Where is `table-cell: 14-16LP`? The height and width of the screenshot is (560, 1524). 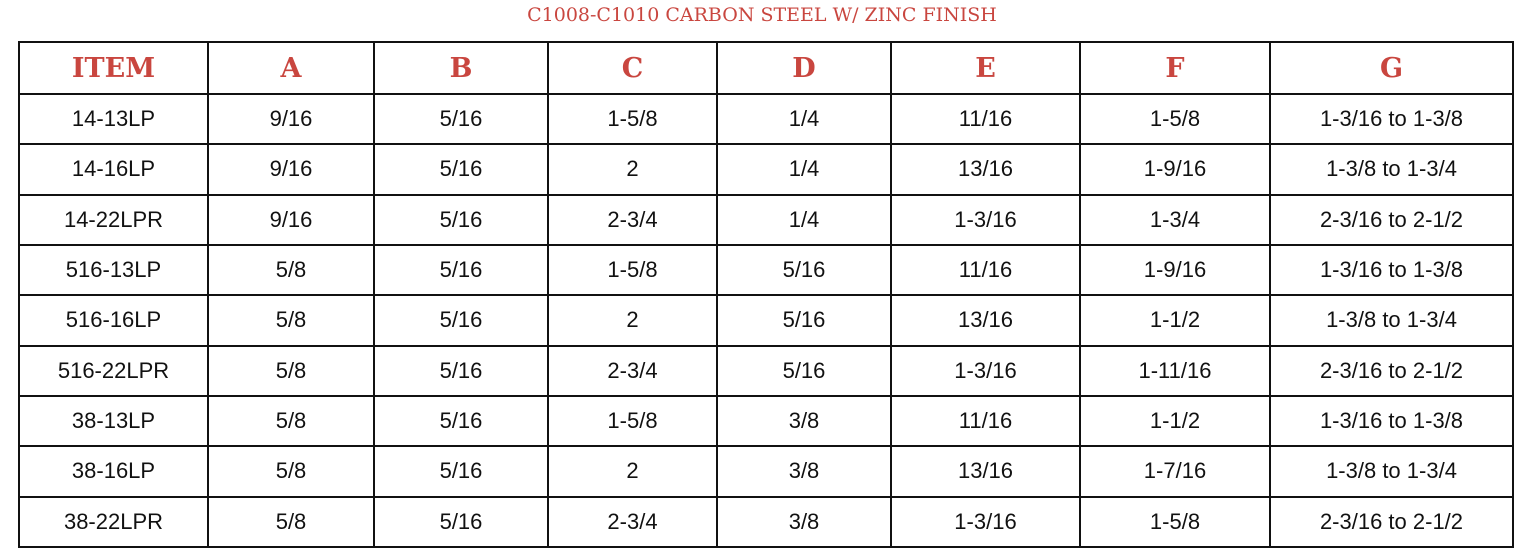 table-cell: 14-16LP is located at coordinates (113, 169).